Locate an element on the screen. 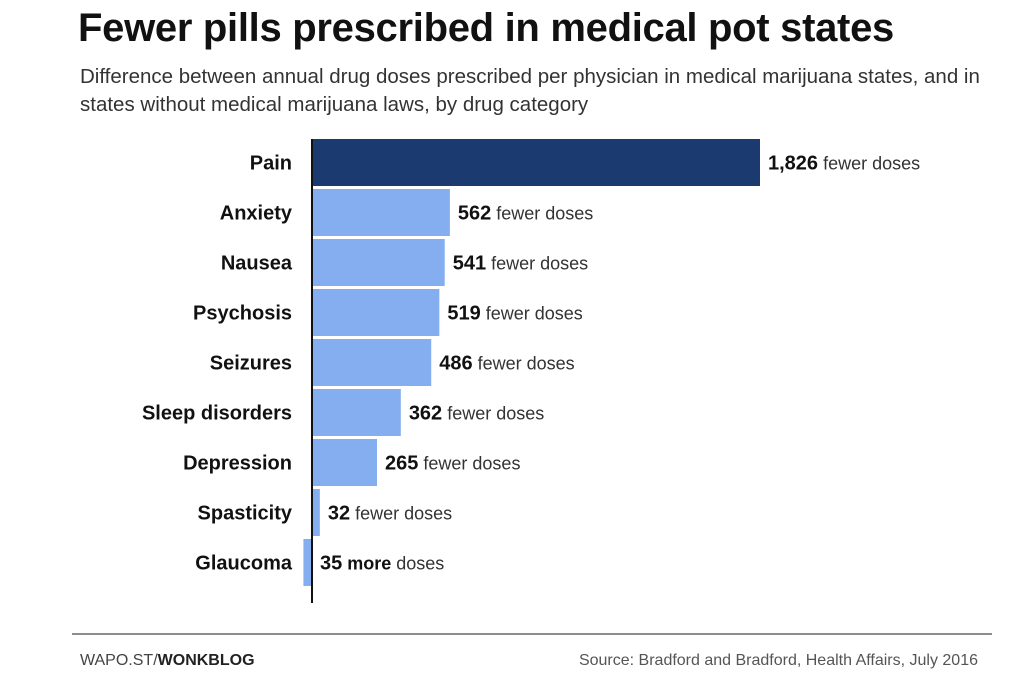 Image resolution: width=1024 pixels, height=682 pixels. value-label-glaucoma: 35 more doses is located at coordinates (382, 564).